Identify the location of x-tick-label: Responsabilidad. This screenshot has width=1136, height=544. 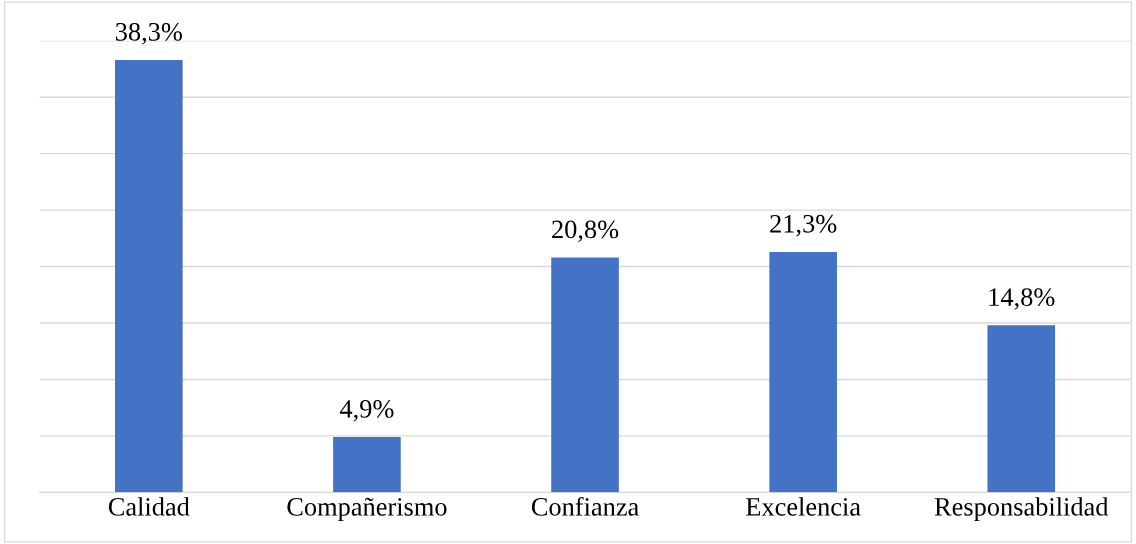
(1021, 509).